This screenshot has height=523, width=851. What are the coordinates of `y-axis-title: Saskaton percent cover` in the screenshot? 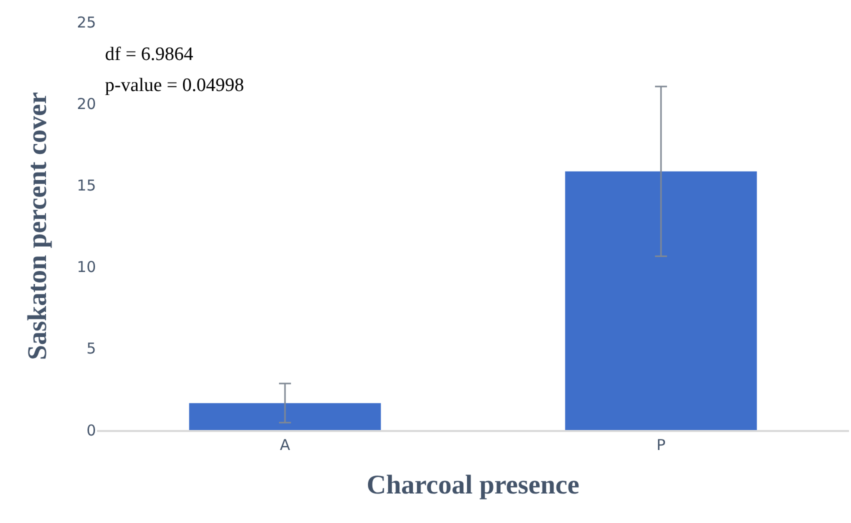 It's located at (37, 226).